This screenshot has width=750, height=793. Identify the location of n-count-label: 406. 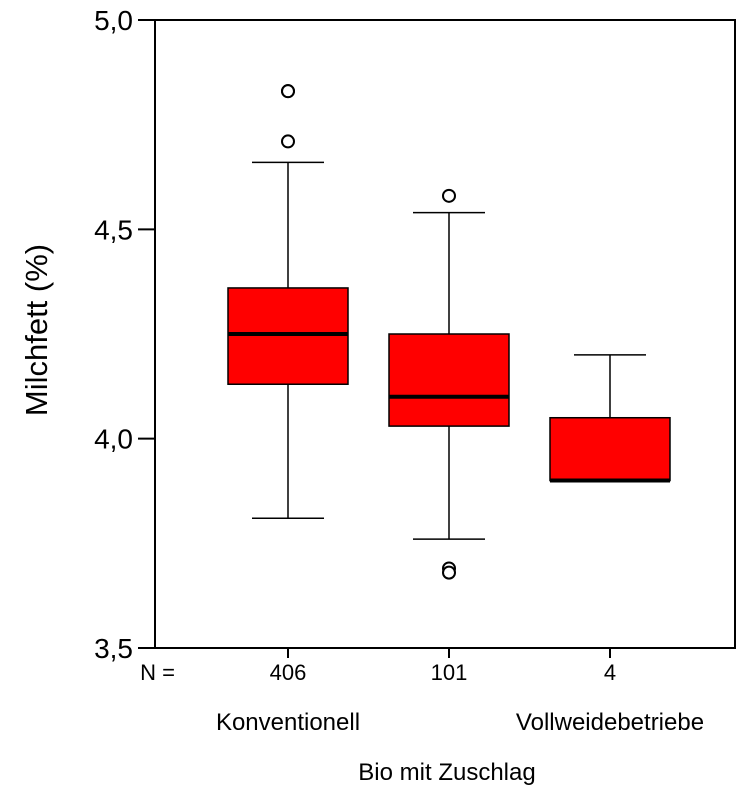
(288, 672).